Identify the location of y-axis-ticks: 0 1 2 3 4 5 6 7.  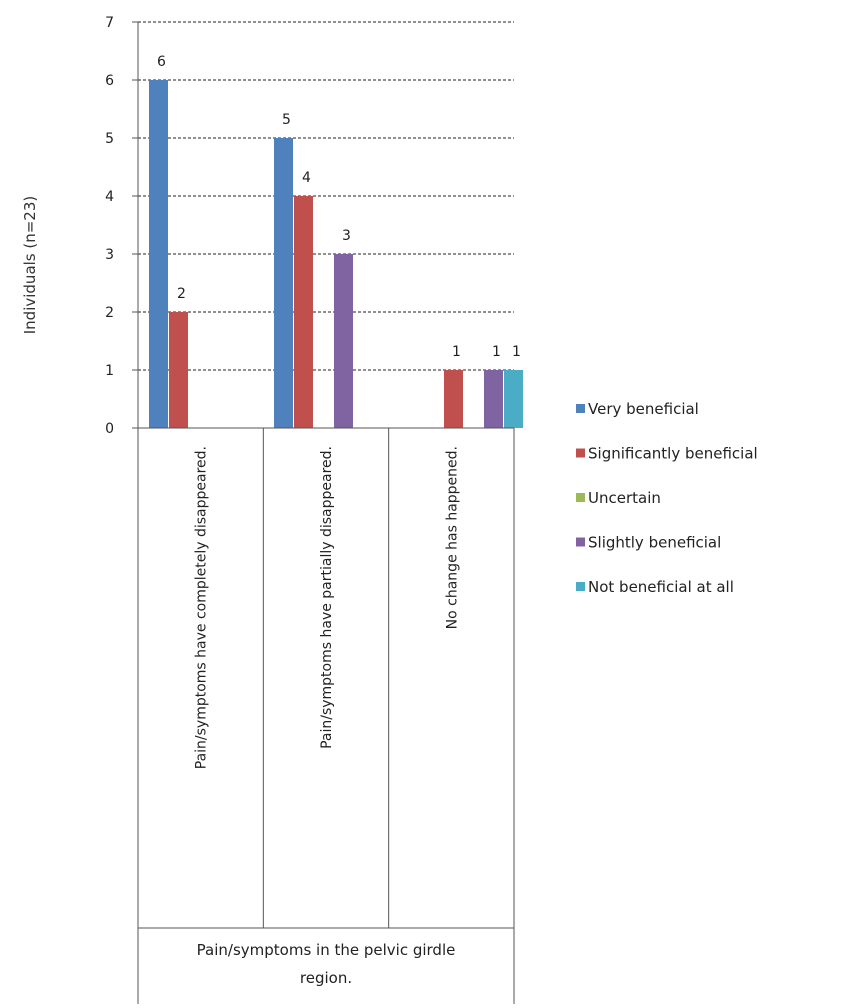
(121, 226).